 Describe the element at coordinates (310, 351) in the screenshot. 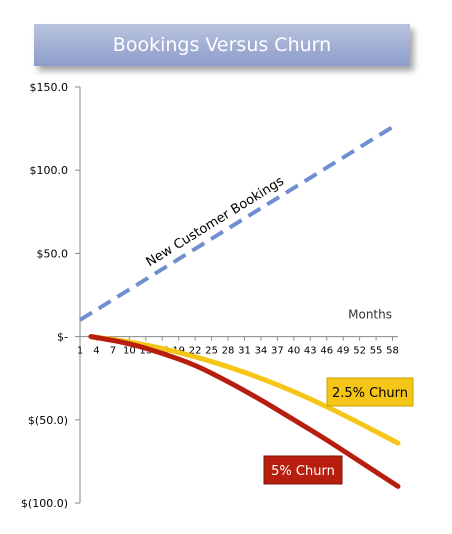

I see `x-tick-label: 43` at that location.